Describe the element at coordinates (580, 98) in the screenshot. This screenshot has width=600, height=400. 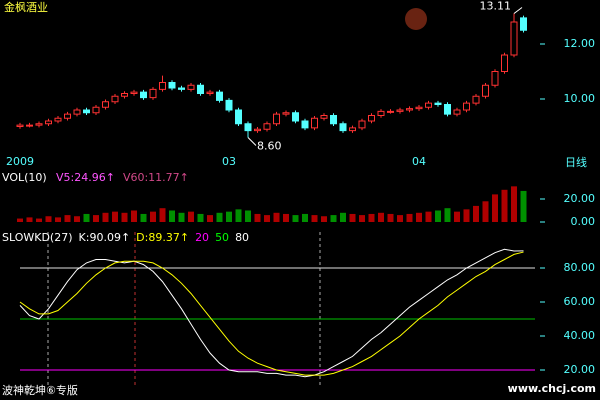
I see `y-tick-label: 10.00` at that location.